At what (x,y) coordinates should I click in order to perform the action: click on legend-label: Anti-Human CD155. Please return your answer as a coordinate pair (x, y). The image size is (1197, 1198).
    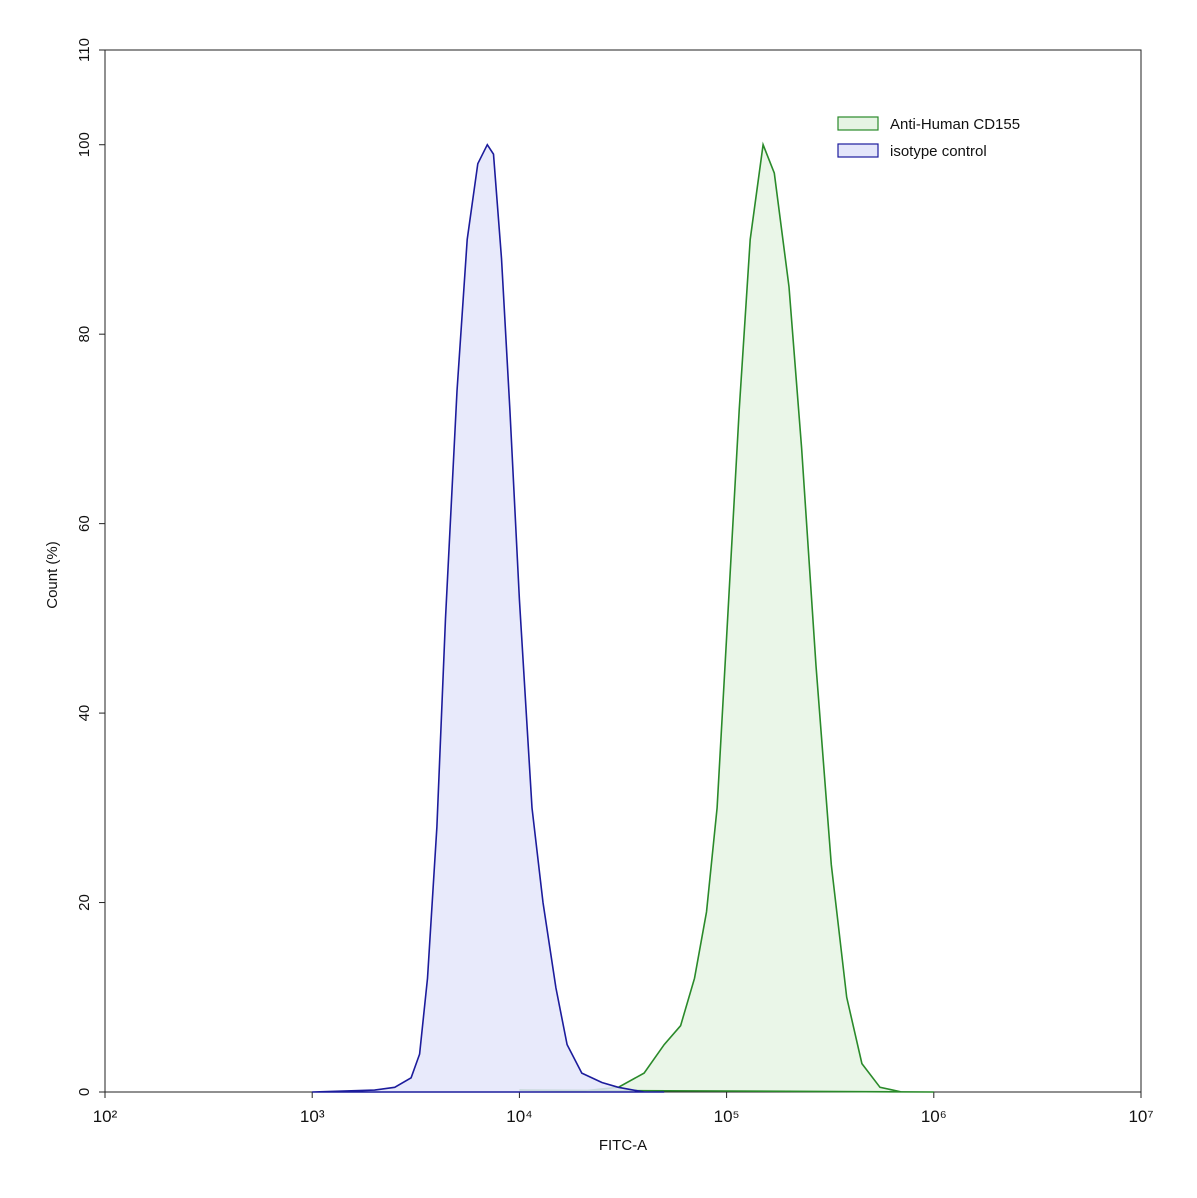
    Looking at the image, I should click on (955, 124).